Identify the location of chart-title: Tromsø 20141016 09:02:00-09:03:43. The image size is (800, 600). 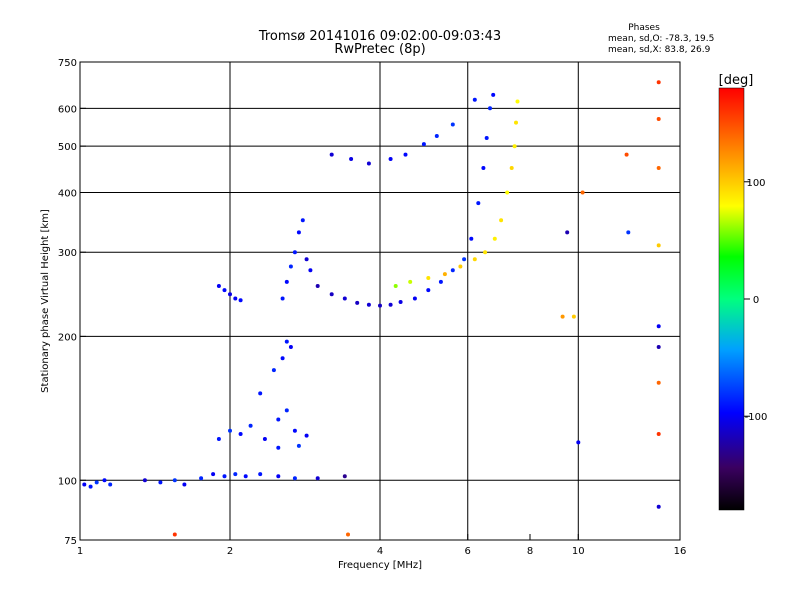
(379, 36).